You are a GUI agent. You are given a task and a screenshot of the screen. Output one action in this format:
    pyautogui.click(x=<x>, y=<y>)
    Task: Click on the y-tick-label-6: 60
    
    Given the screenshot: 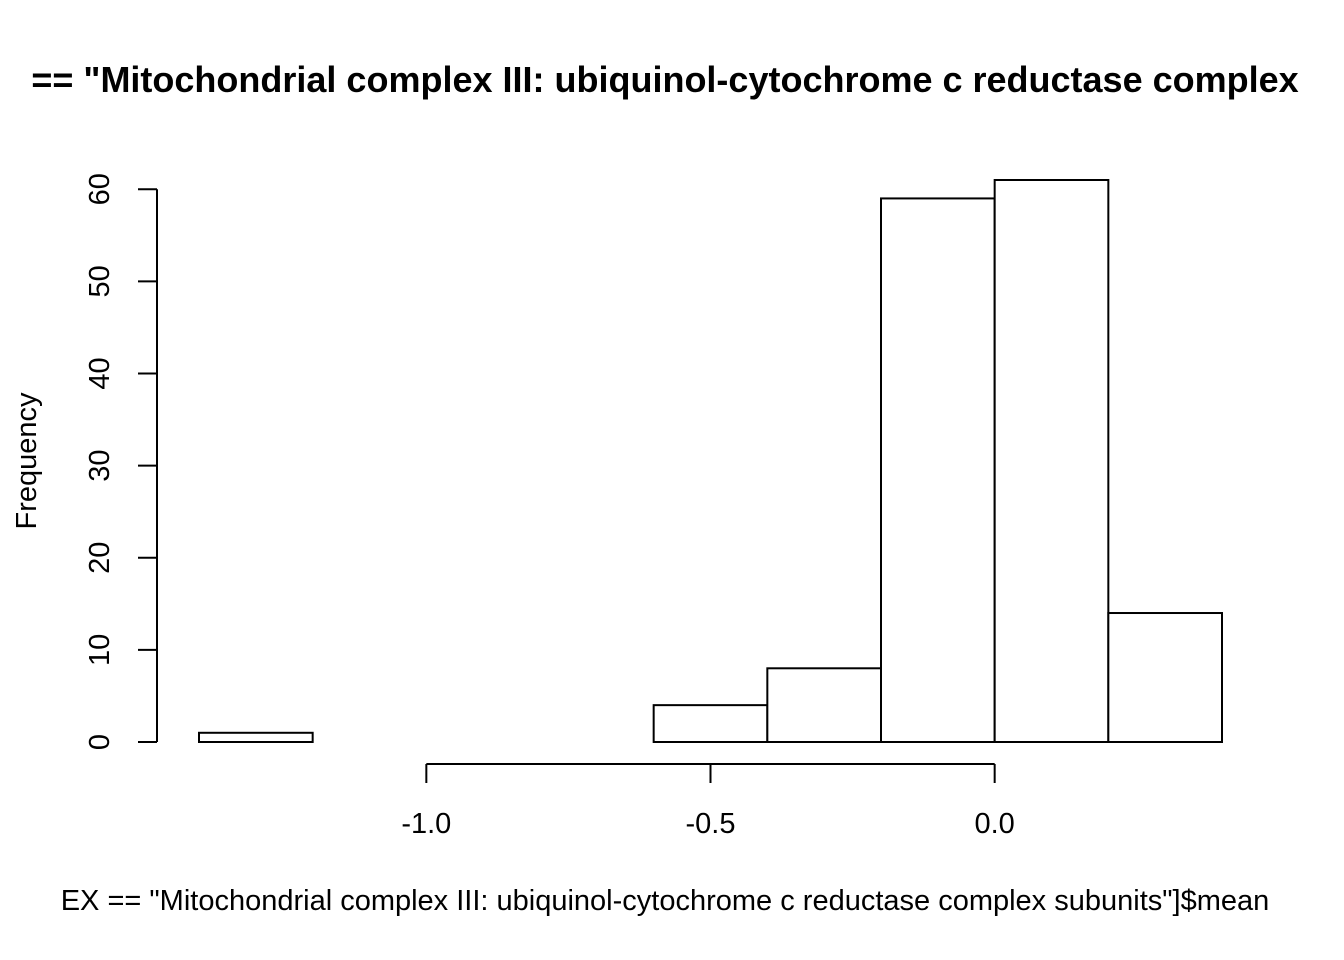 What is the action you would take?
    pyautogui.click(x=100, y=189)
    